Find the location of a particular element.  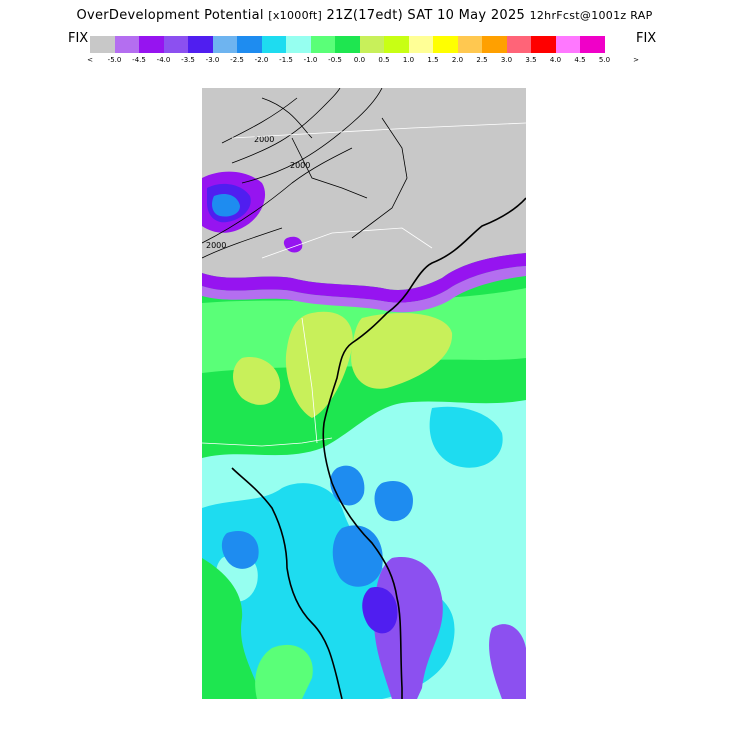

legend-left-fix: FIX is located at coordinates (78, 38).